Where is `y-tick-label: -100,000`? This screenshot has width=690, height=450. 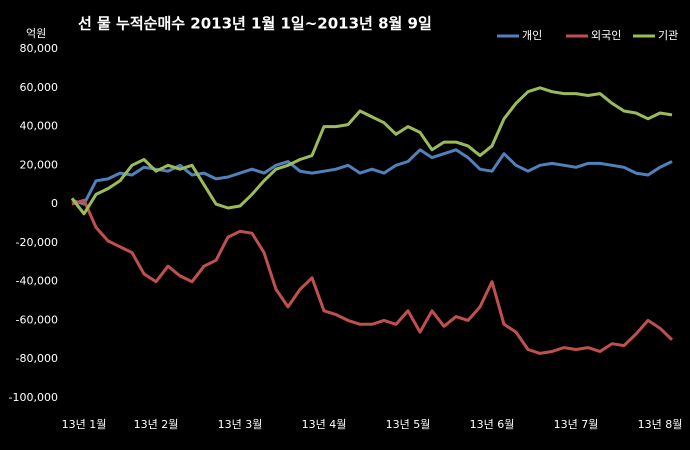
y-tick-label: -100,000 is located at coordinates (33, 397).